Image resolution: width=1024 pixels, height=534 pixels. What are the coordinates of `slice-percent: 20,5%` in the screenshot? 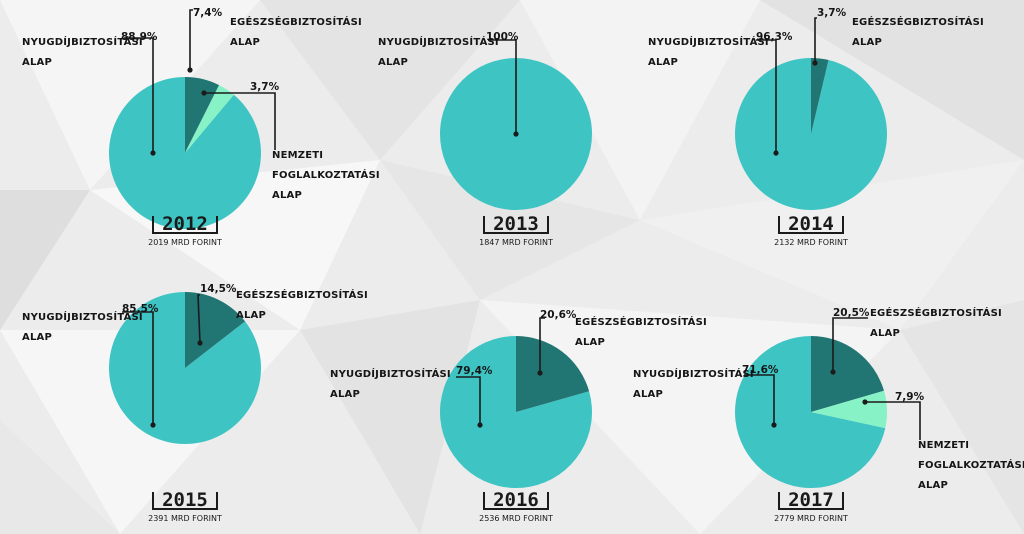 It's located at (851, 313).